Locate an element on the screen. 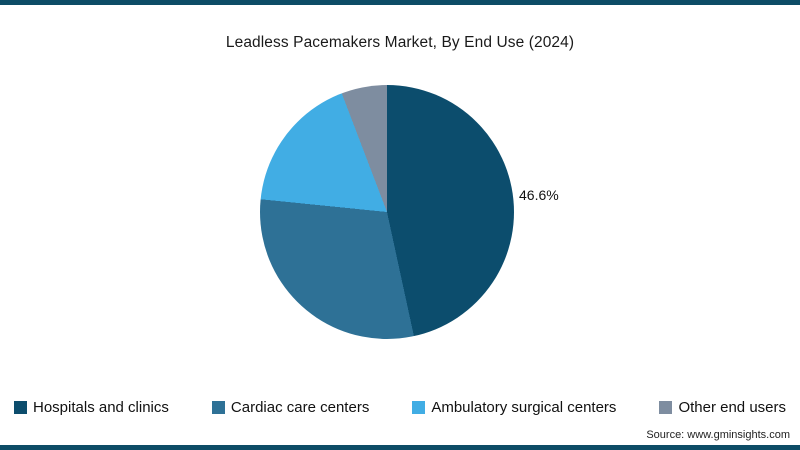 This screenshot has width=800, height=450. legend-swatch-cardiac is located at coordinates (218, 407).